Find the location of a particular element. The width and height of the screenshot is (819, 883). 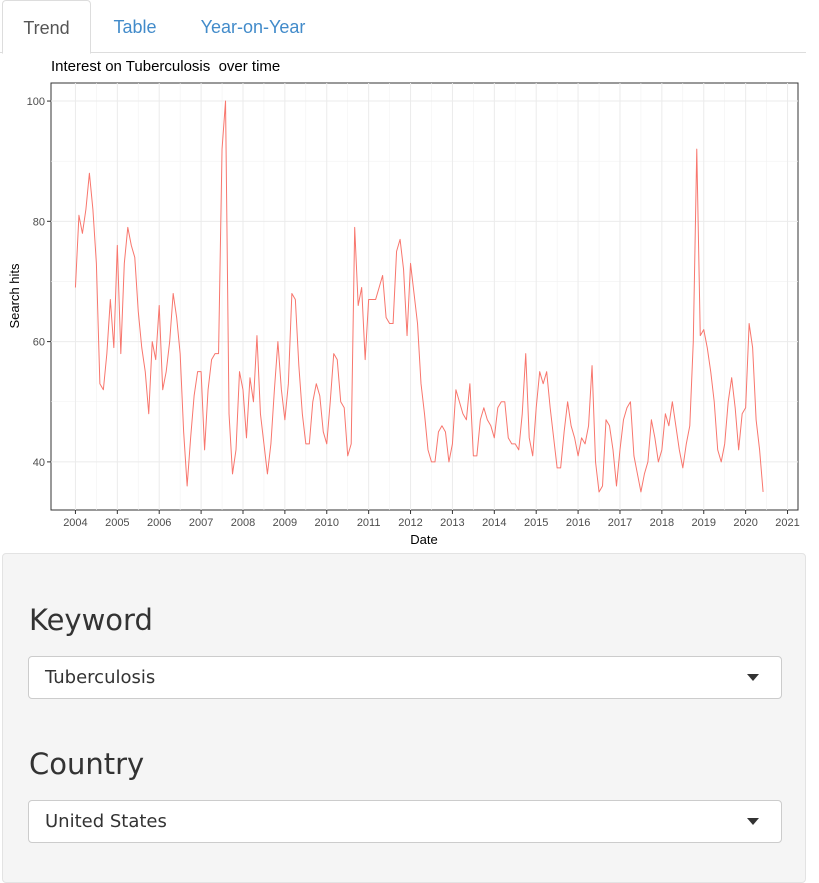

y-tick-label: 80 is located at coordinates (39, 222).